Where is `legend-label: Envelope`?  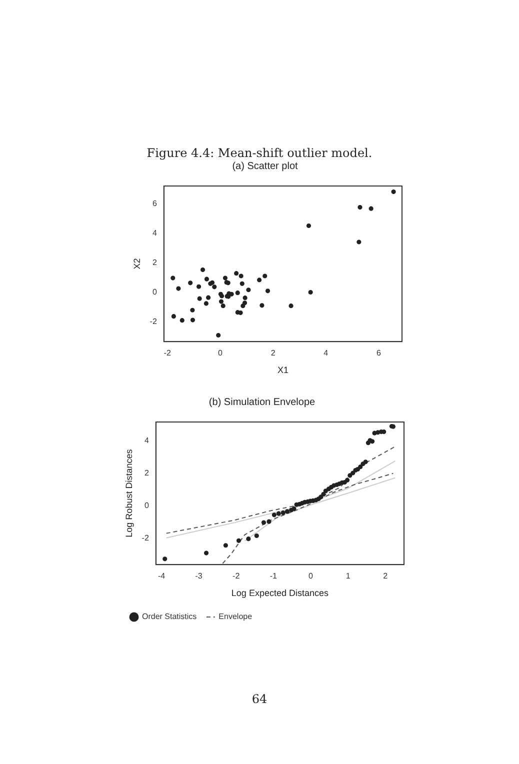
legend-label: Envelope is located at coordinates (235, 617).